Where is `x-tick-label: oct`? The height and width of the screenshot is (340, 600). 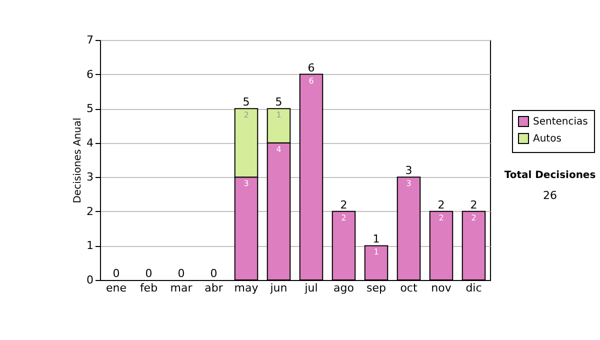 x-tick-label: oct is located at coordinates (409, 288).